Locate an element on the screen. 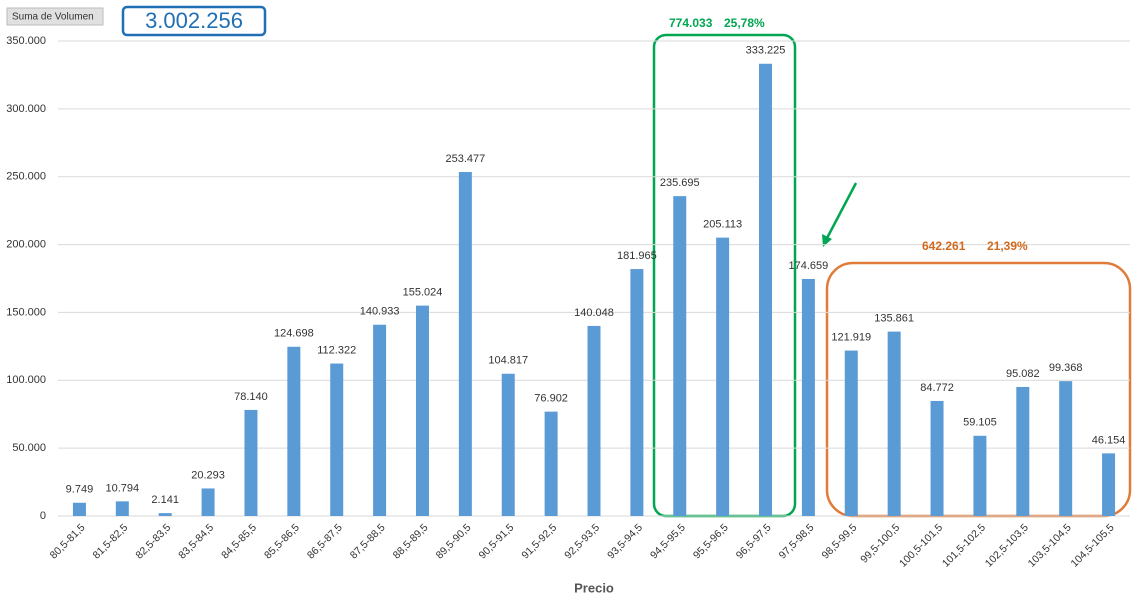 This screenshot has height=603, width=1144. value-label: 2.141 is located at coordinates (165, 500).